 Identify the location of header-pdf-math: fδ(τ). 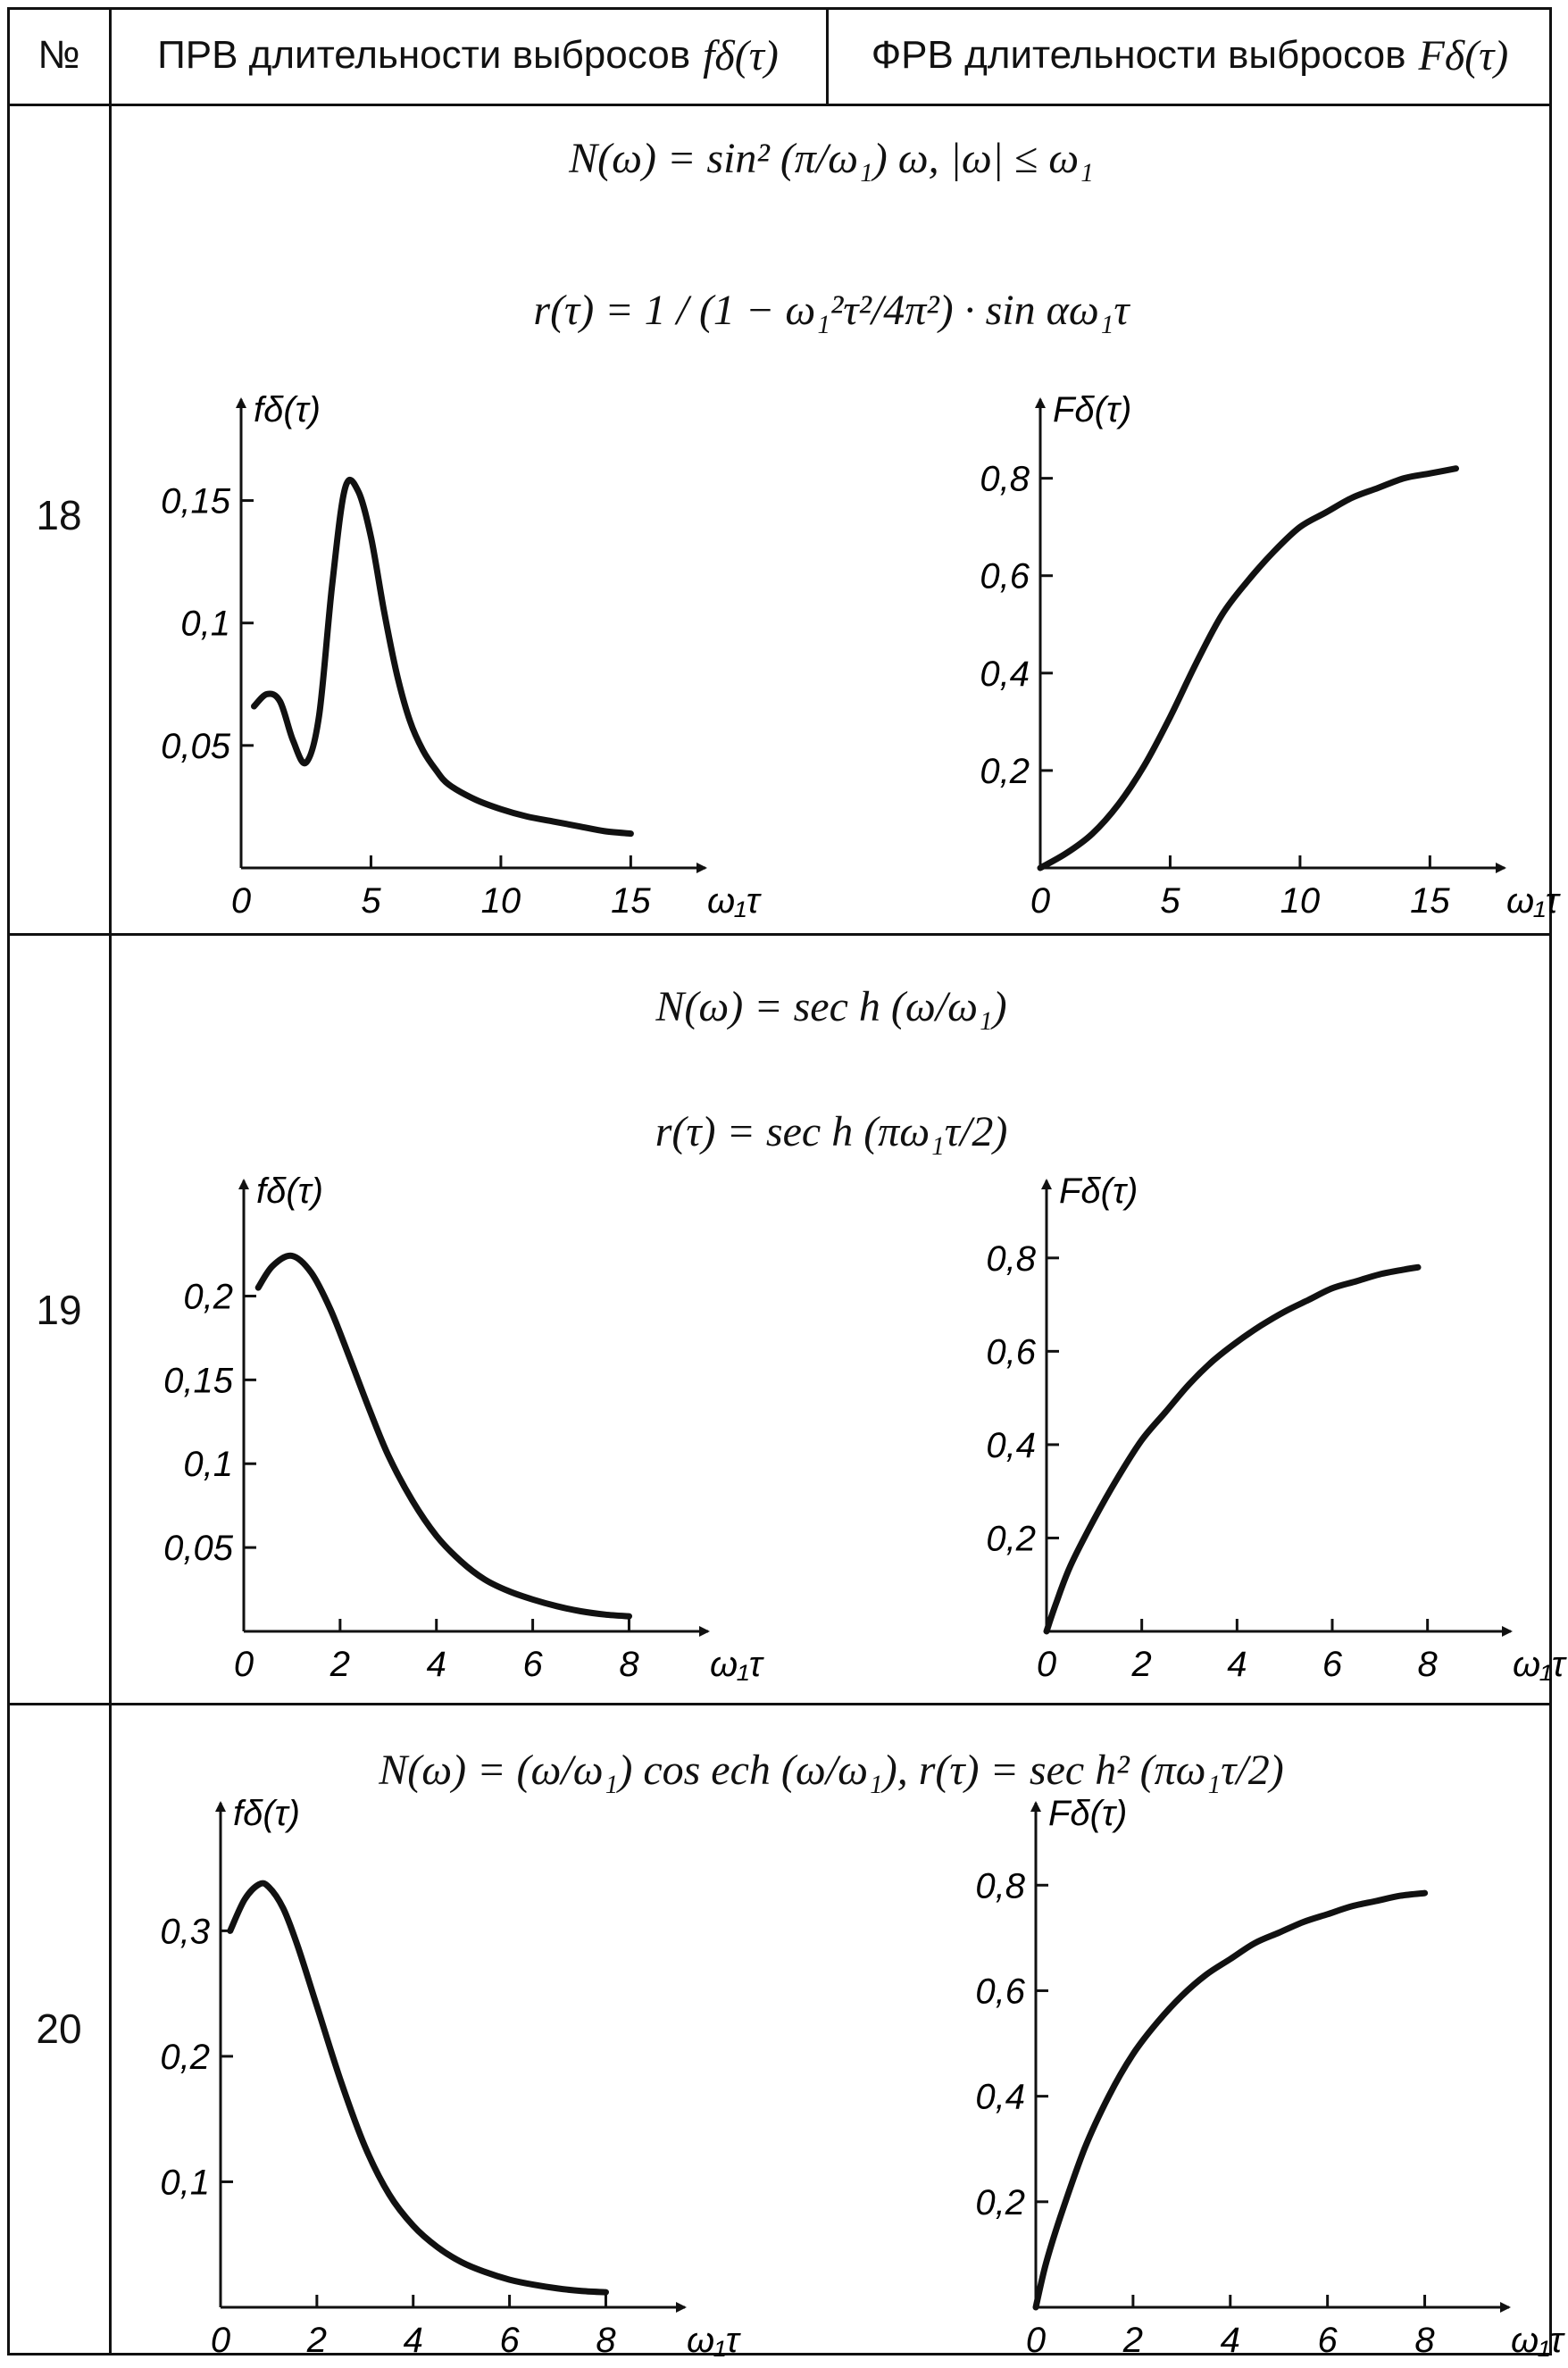
(741, 55).